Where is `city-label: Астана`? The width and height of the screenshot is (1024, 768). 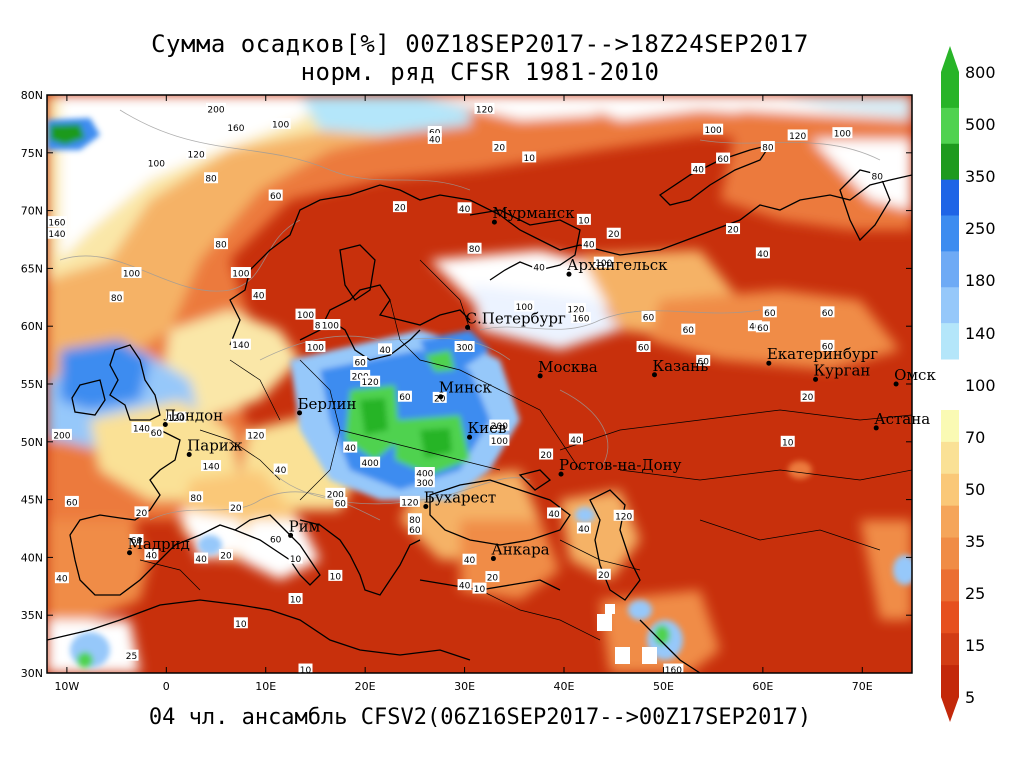
city-label: Астана is located at coordinates (902, 419).